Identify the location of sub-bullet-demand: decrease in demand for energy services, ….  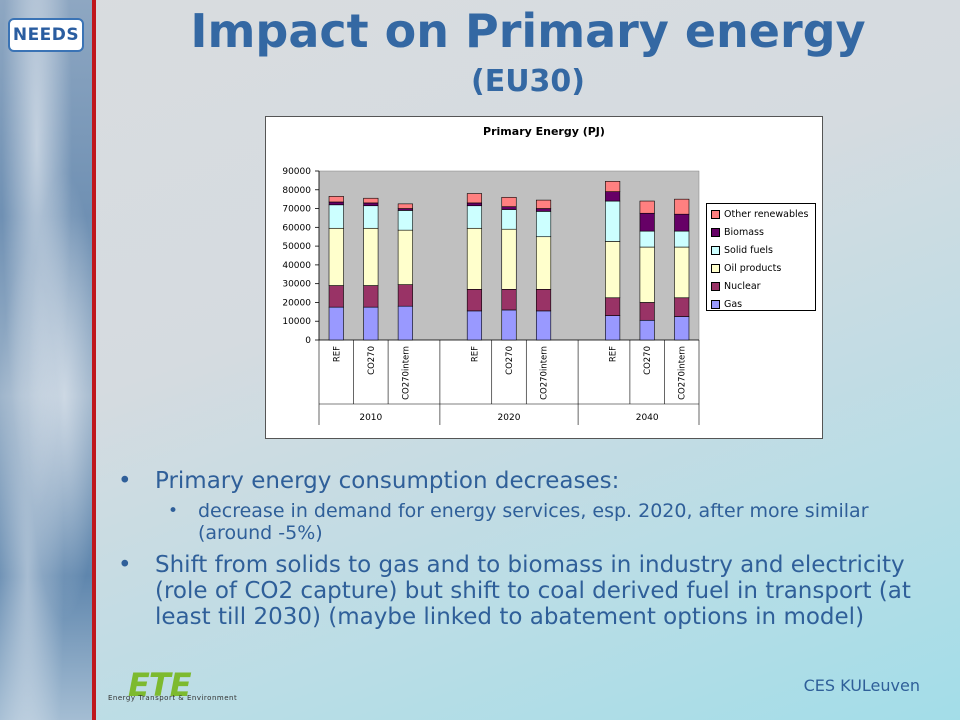
(518, 522).